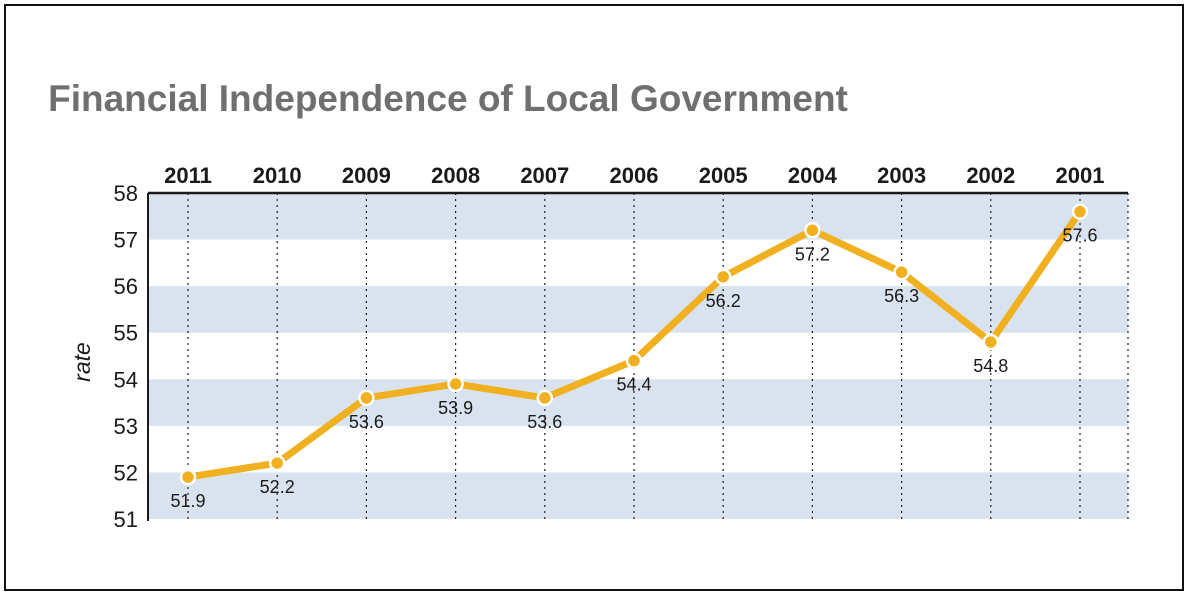  Describe the element at coordinates (126, 240) in the screenshot. I see `y-tick-57: 57` at that location.